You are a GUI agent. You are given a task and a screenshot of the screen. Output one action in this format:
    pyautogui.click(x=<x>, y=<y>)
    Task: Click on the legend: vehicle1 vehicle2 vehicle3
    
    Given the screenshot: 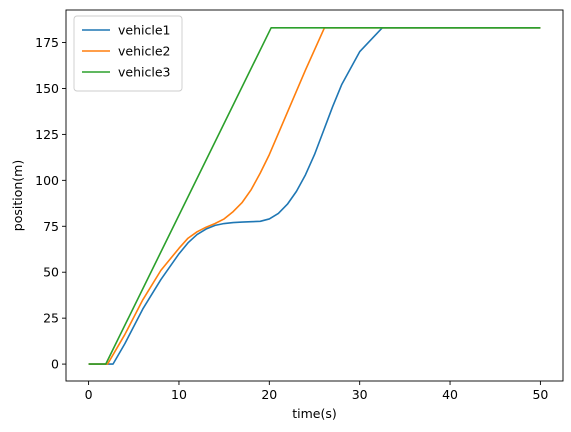 What is the action you would take?
    pyautogui.click(x=128, y=53)
    